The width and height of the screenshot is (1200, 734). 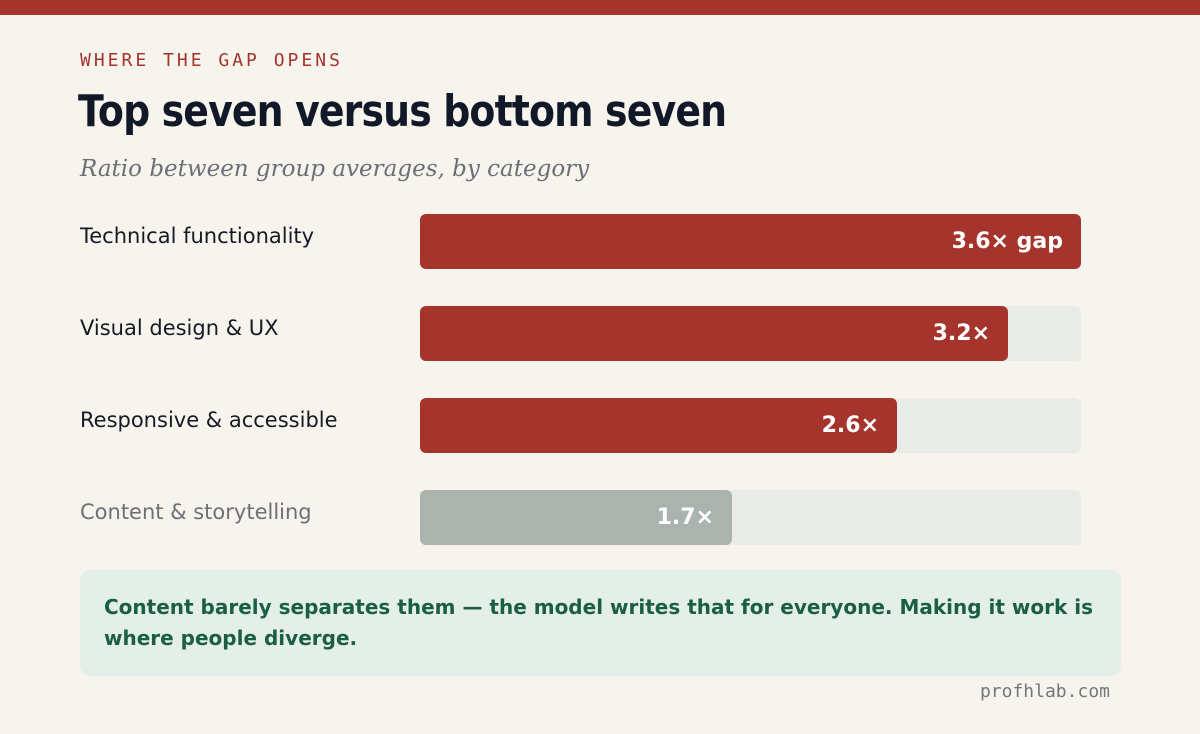 I want to click on bar-track: 3.2×, so click(x=750, y=333).